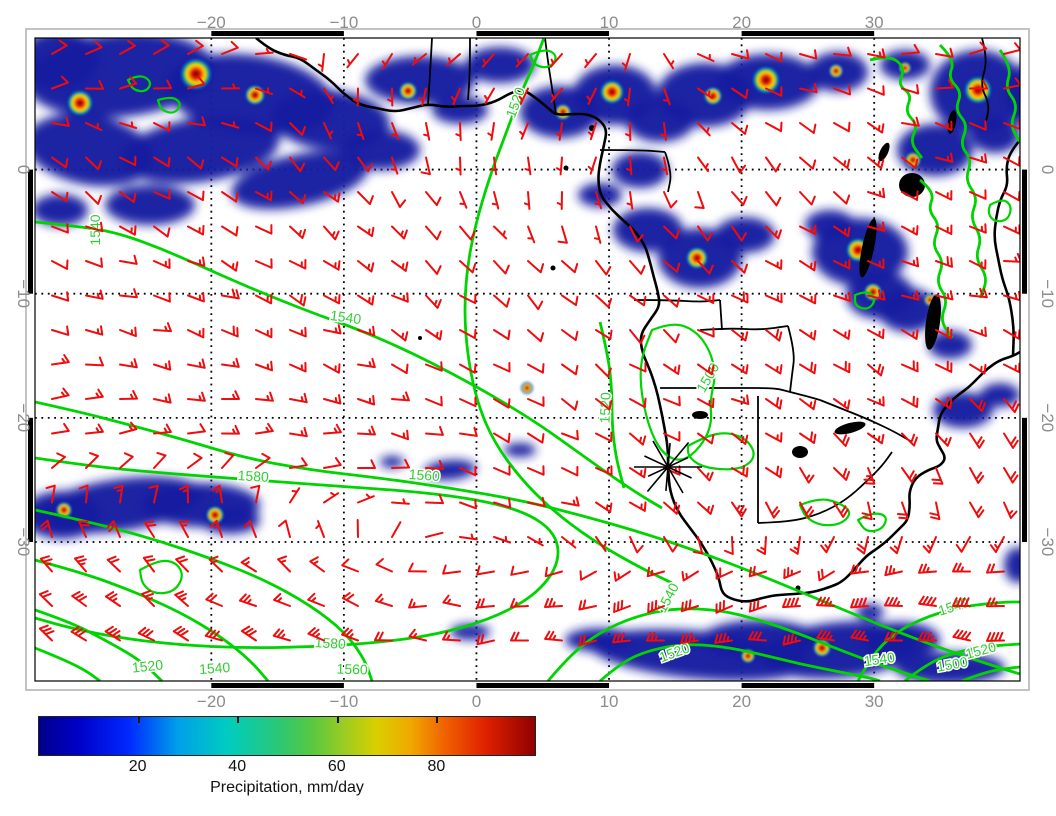  I want to click on contour-ea-squig2, so click(963, 171).